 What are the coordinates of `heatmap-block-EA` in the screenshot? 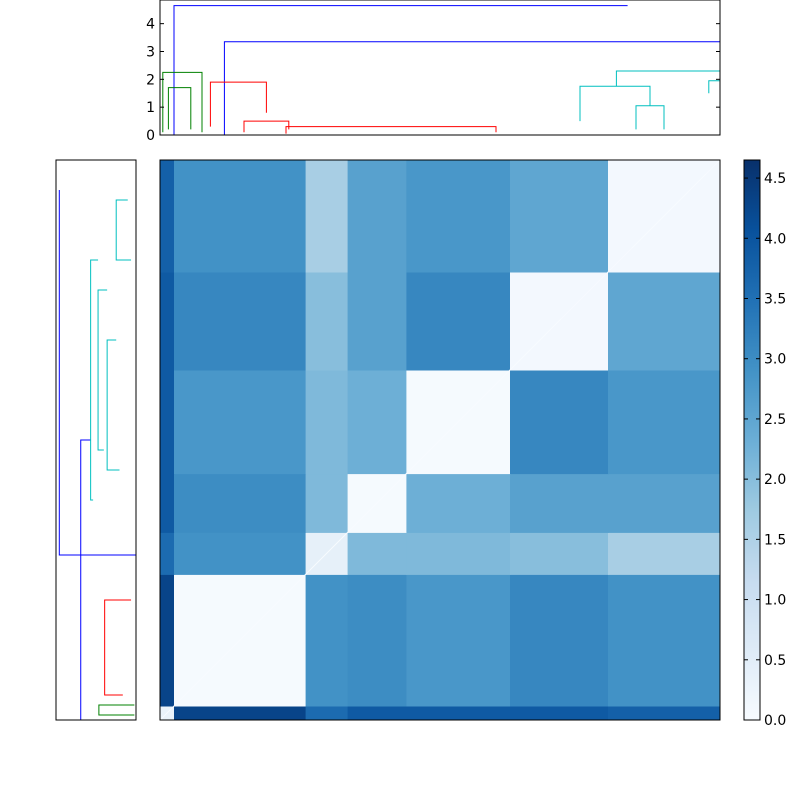 It's located at (167, 422).